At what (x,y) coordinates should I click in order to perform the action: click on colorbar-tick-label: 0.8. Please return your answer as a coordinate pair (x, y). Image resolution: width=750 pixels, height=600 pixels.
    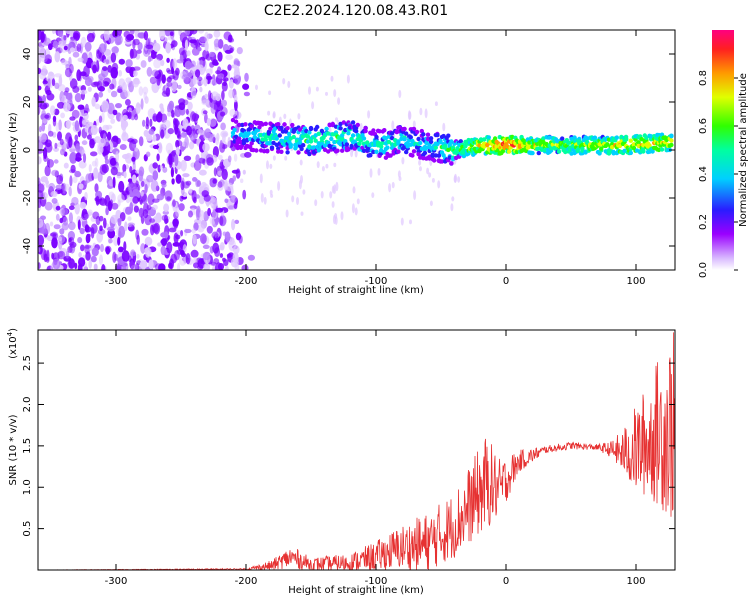
    Looking at the image, I should click on (703, 78).